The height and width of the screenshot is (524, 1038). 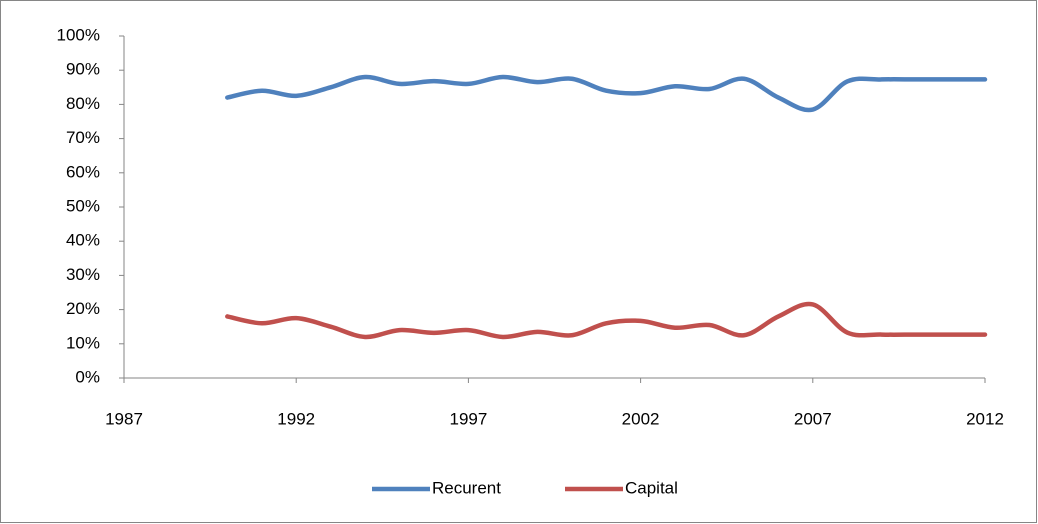 What do you see at coordinates (83, 342) in the screenshot?
I see `y-tick-label: 10%` at bounding box center [83, 342].